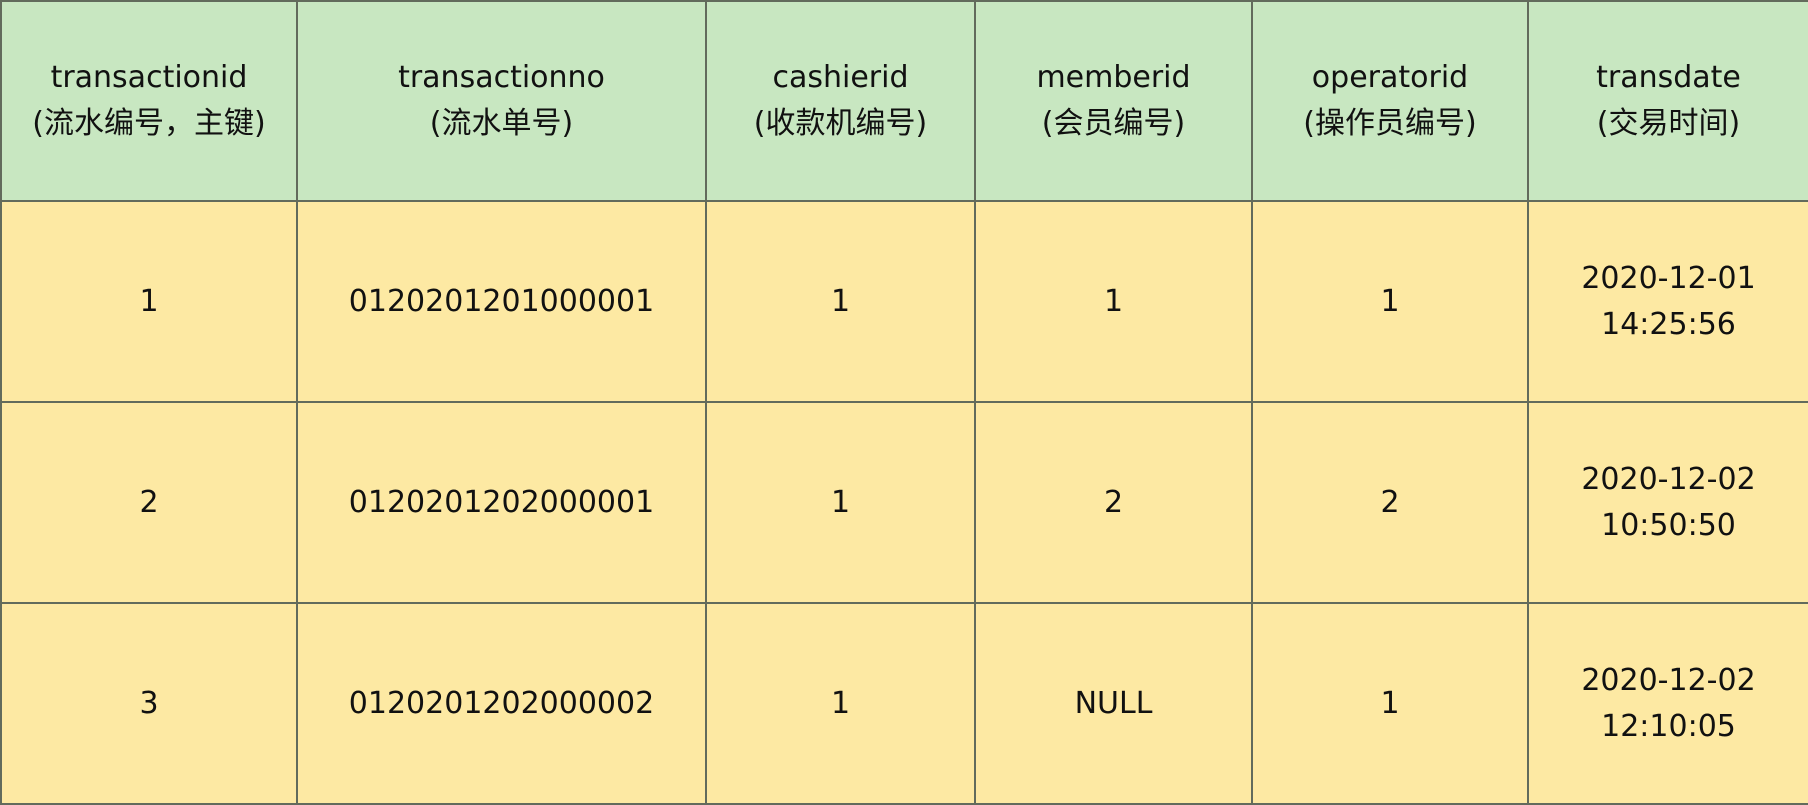  What do you see at coordinates (1668, 77) in the screenshot?
I see `column-name: transdate` at bounding box center [1668, 77].